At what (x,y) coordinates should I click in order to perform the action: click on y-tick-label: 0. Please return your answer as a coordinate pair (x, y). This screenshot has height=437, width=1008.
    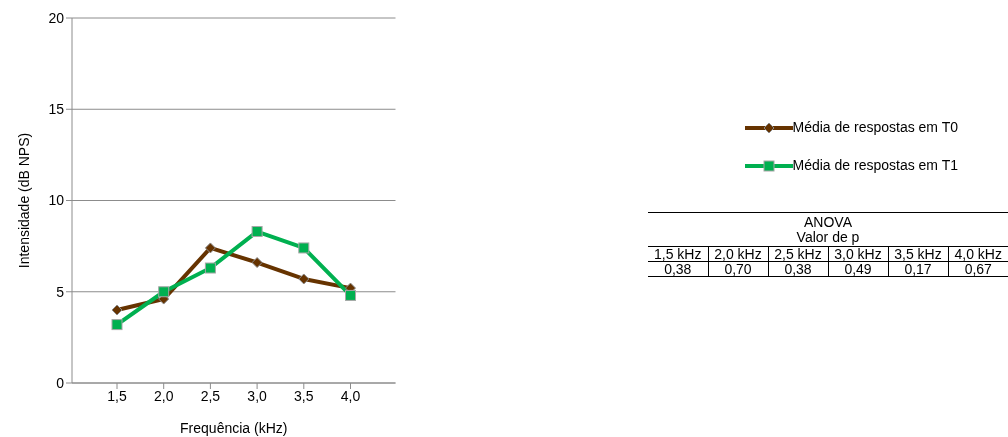
    Looking at the image, I should click on (60, 382).